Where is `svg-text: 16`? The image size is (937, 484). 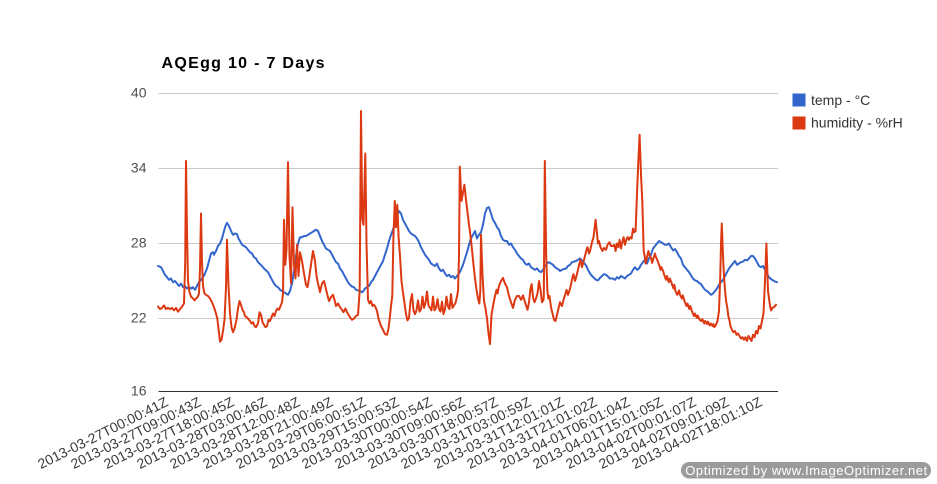 svg-text: 16 is located at coordinates (139, 391).